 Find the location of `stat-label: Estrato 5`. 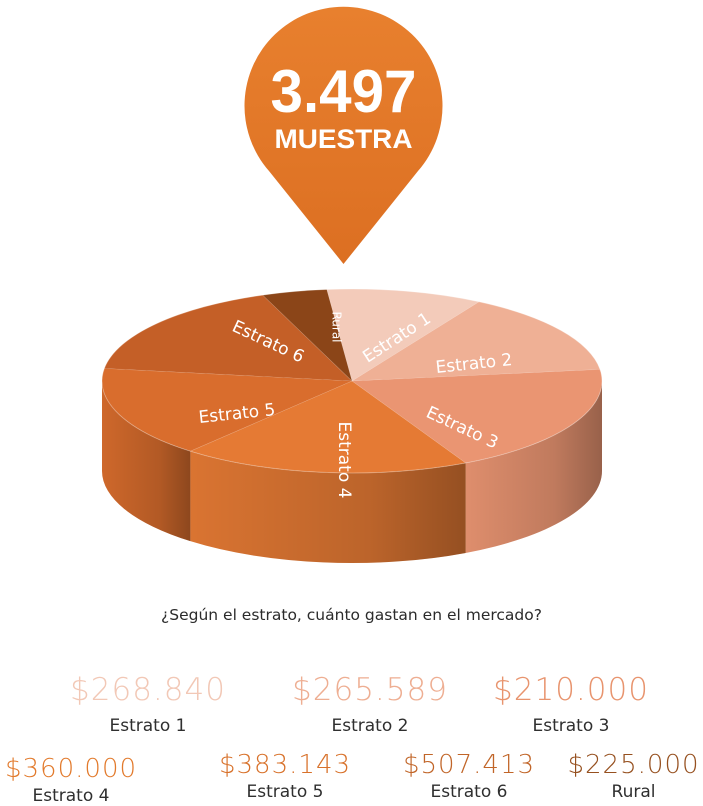

stat-label: Estrato 5 is located at coordinates (285, 792).